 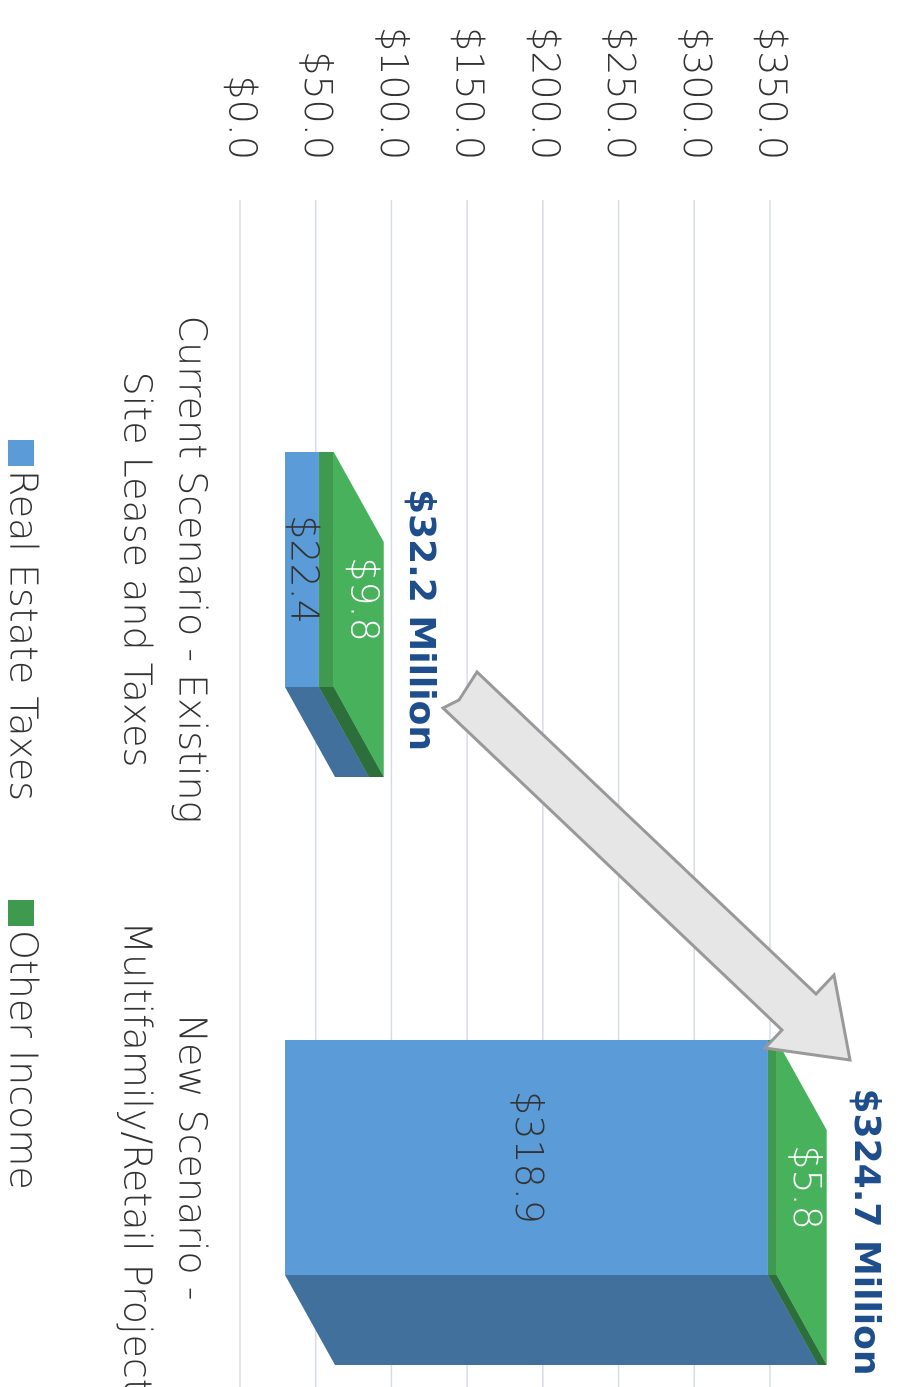 What do you see at coordinates (193, 1158) in the screenshot?
I see `x-tick-label: New Scenario -` at bounding box center [193, 1158].